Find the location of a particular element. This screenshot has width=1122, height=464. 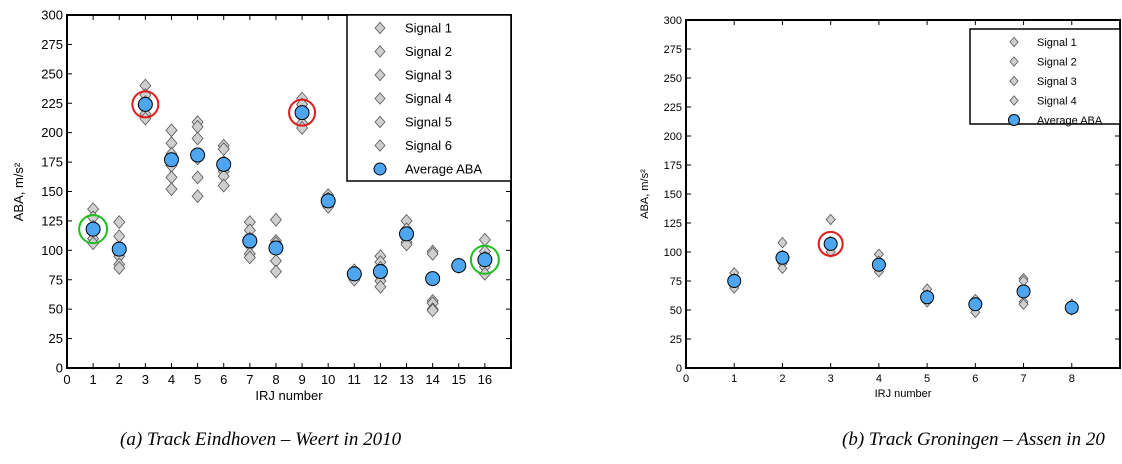

legend-box is located at coordinates (429, 98).